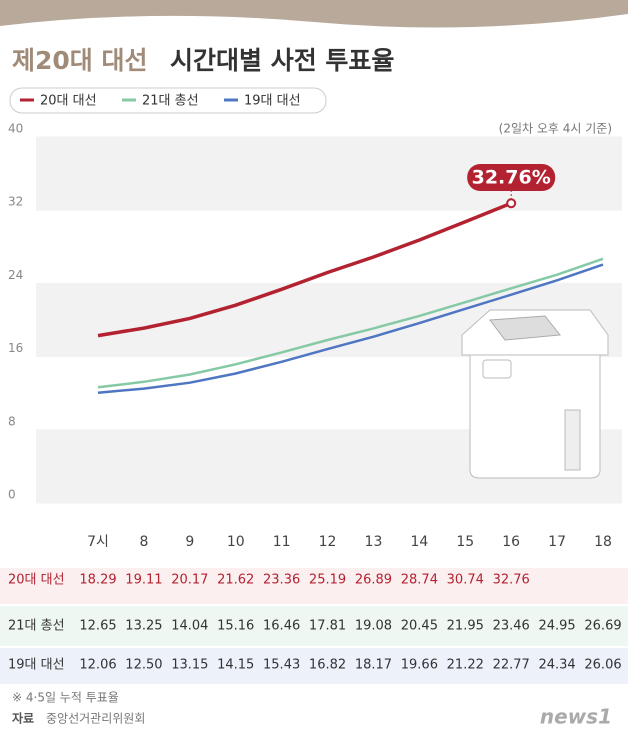  What do you see at coordinates (98, 542) in the screenshot?
I see `x-tick-label: 7시` at bounding box center [98, 542].